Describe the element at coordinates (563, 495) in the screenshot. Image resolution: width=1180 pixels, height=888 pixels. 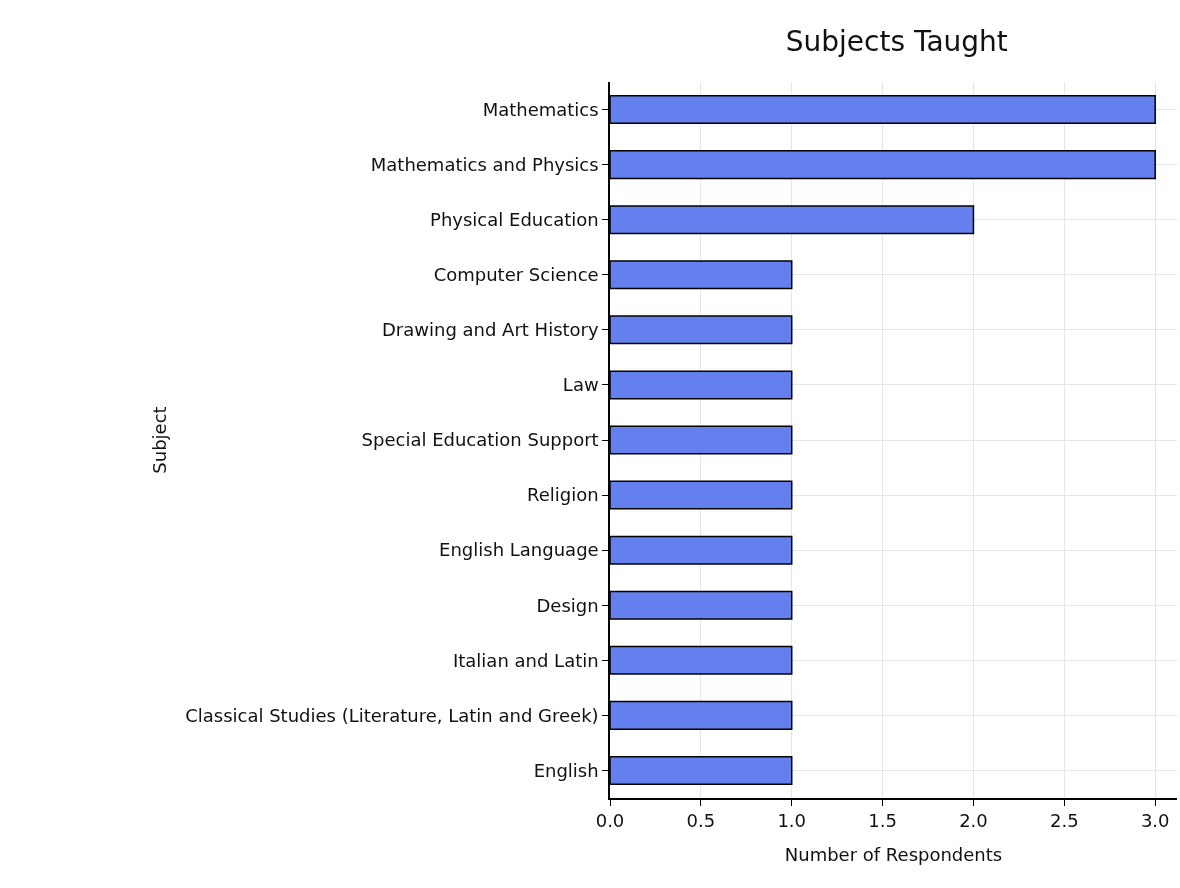
I see `y-tick-label: Religion` at that location.